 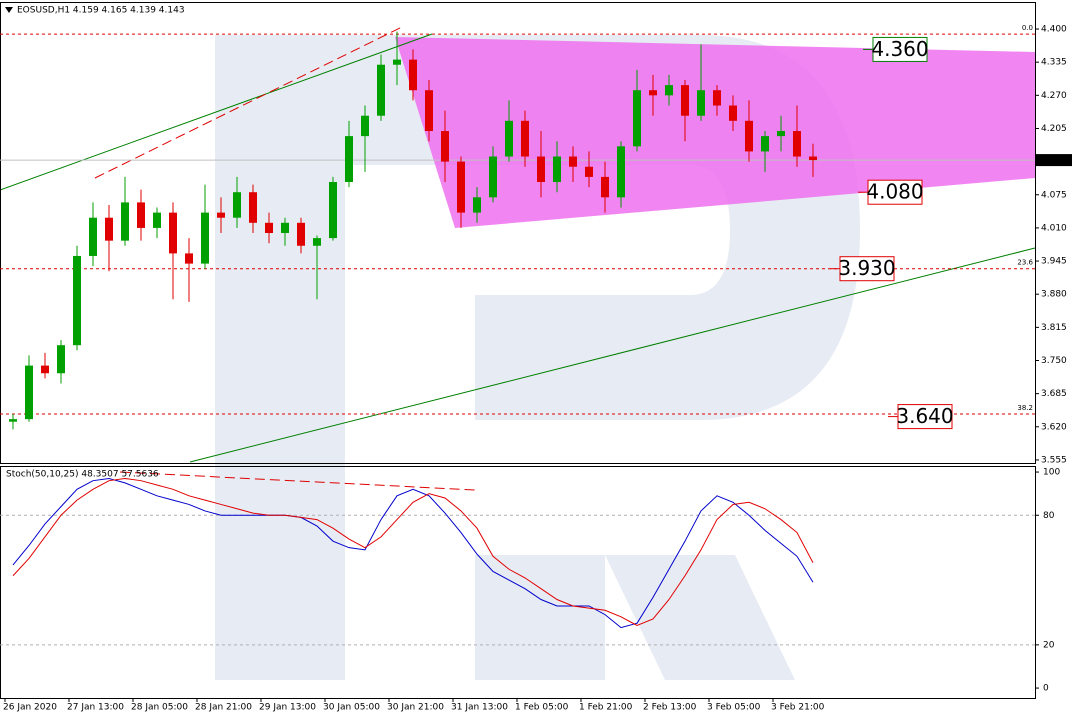 I want to click on fib-label: 23.6, so click(x=1025, y=263).